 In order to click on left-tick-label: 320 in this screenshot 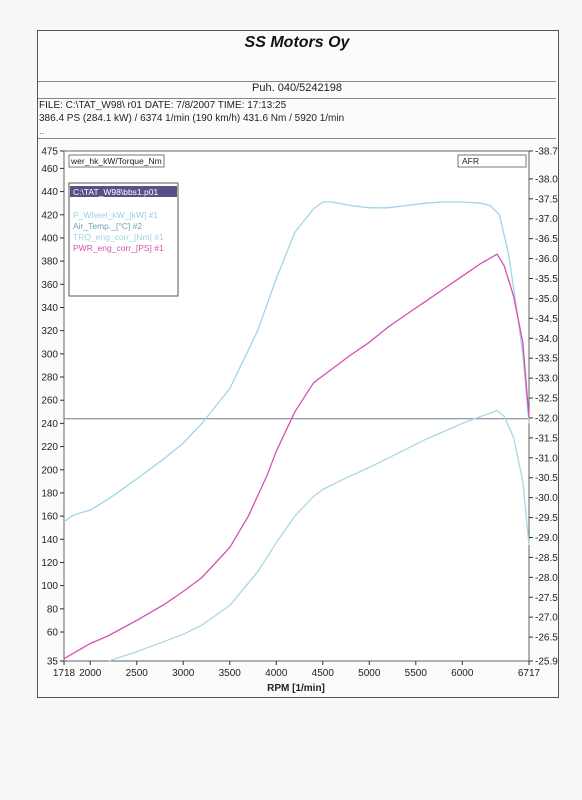, I will do `click(49, 331)`.